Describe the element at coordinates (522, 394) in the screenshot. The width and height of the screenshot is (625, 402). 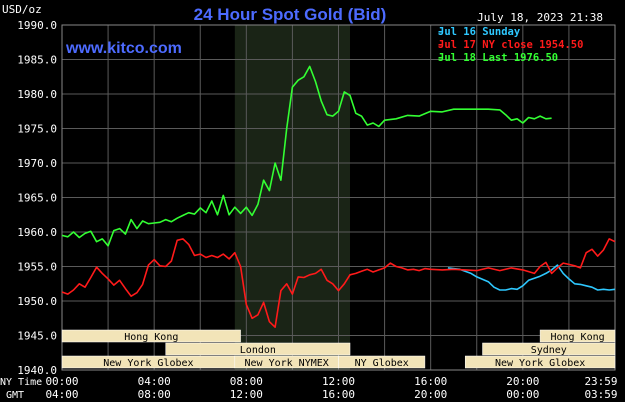
I see `x-tick-label-gmt: 00:00` at that location.